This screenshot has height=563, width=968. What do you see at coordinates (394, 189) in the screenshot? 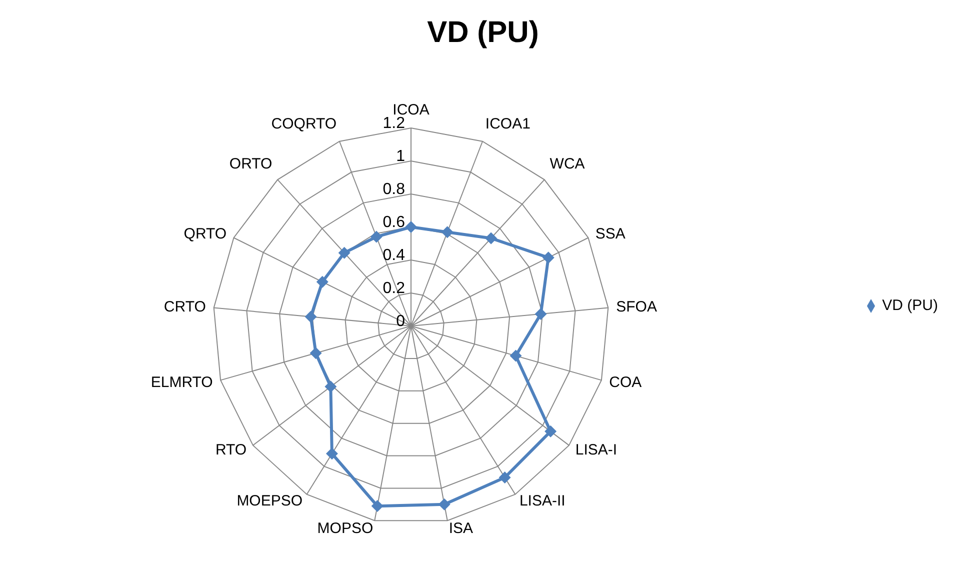
I see `y-tick-label: 0.8` at bounding box center [394, 189].